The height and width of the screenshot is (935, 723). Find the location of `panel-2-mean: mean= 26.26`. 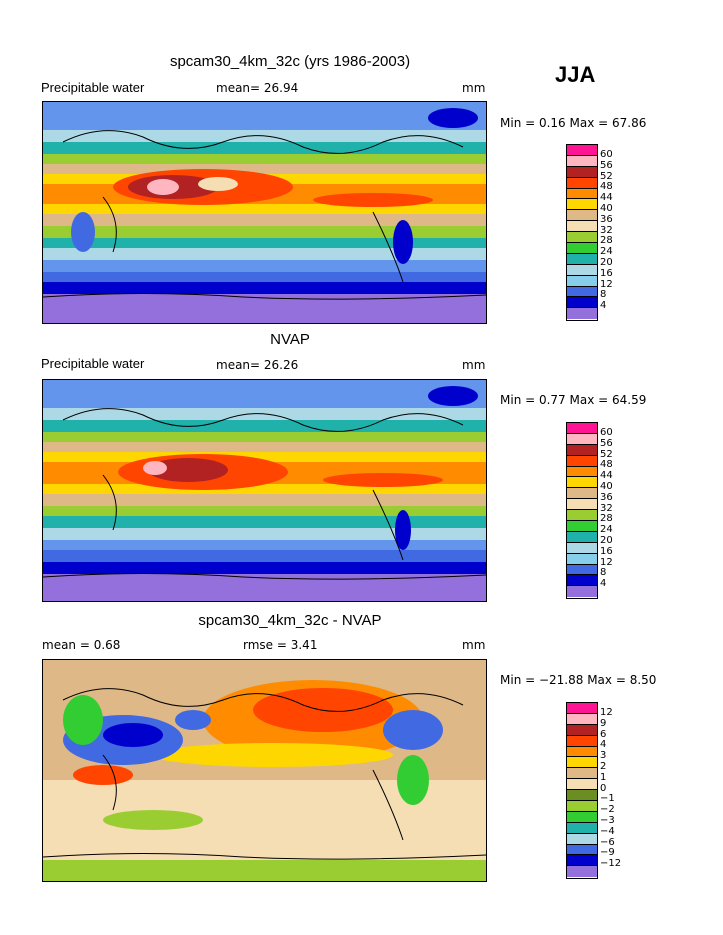

panel-2-mean: mean= 26.26 is located at coordinates (257, 365).